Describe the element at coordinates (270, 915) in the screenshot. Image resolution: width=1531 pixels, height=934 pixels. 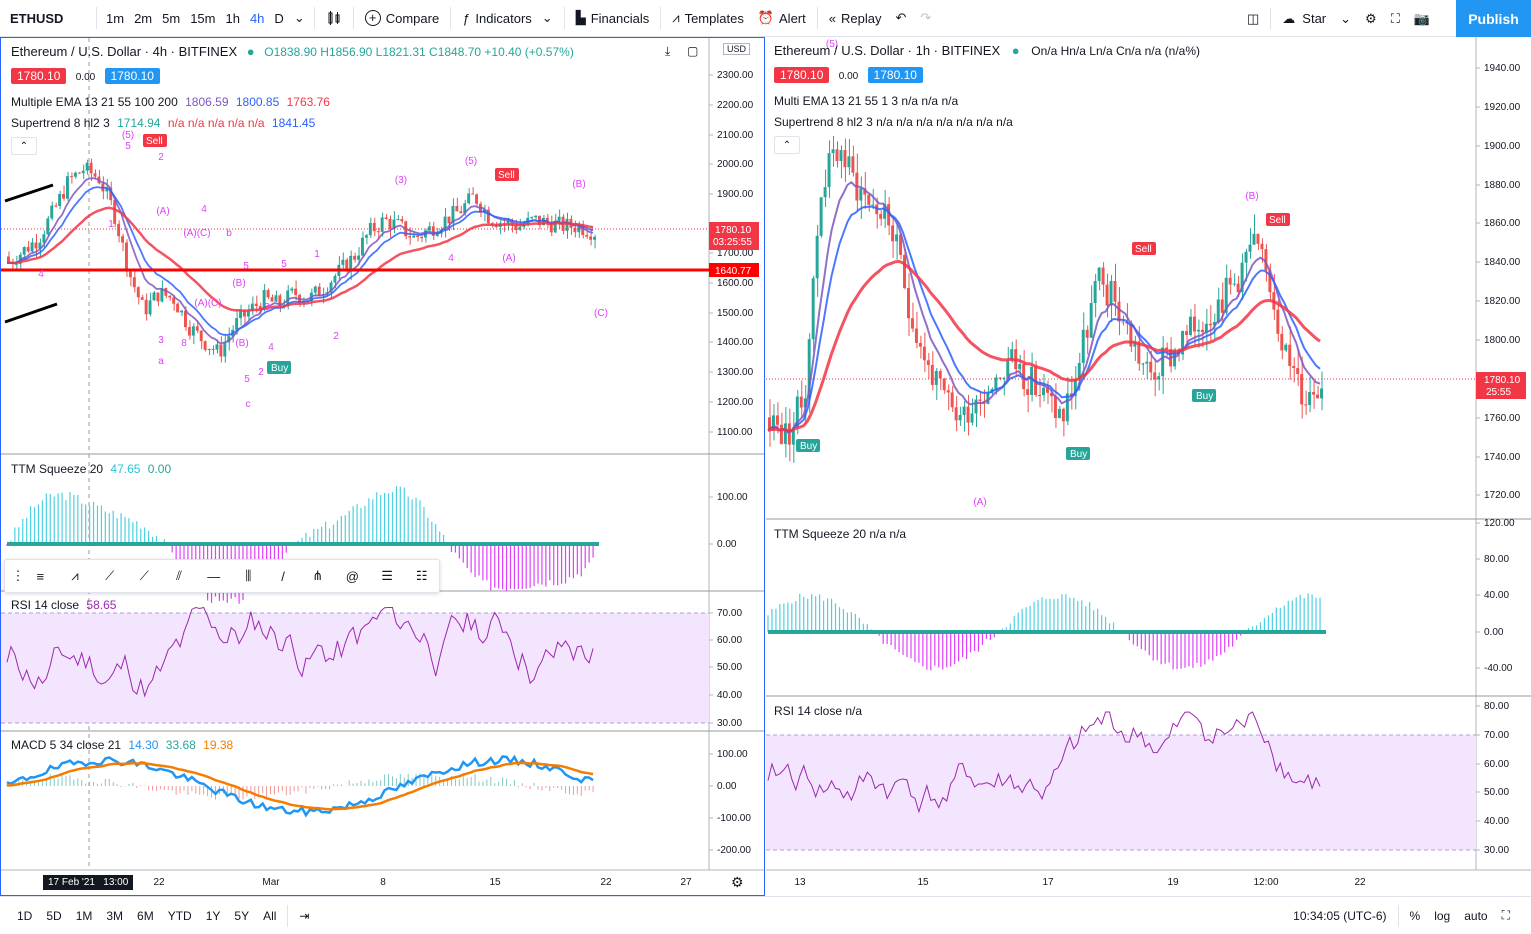
I see `range-all: All` at that location.